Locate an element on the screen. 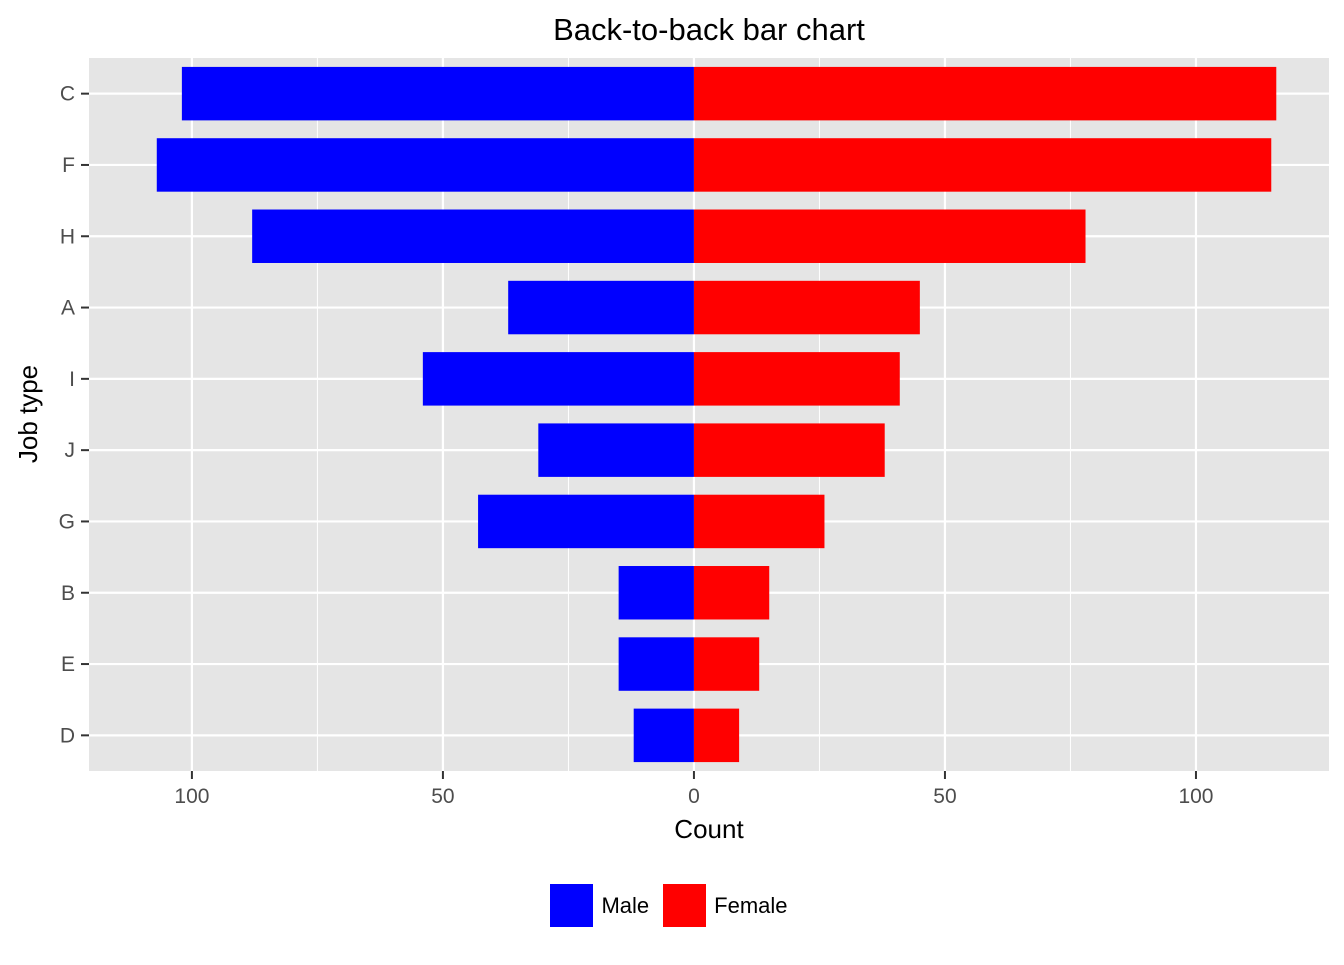  y-tick-label: I is located at coordinates (72, 379).